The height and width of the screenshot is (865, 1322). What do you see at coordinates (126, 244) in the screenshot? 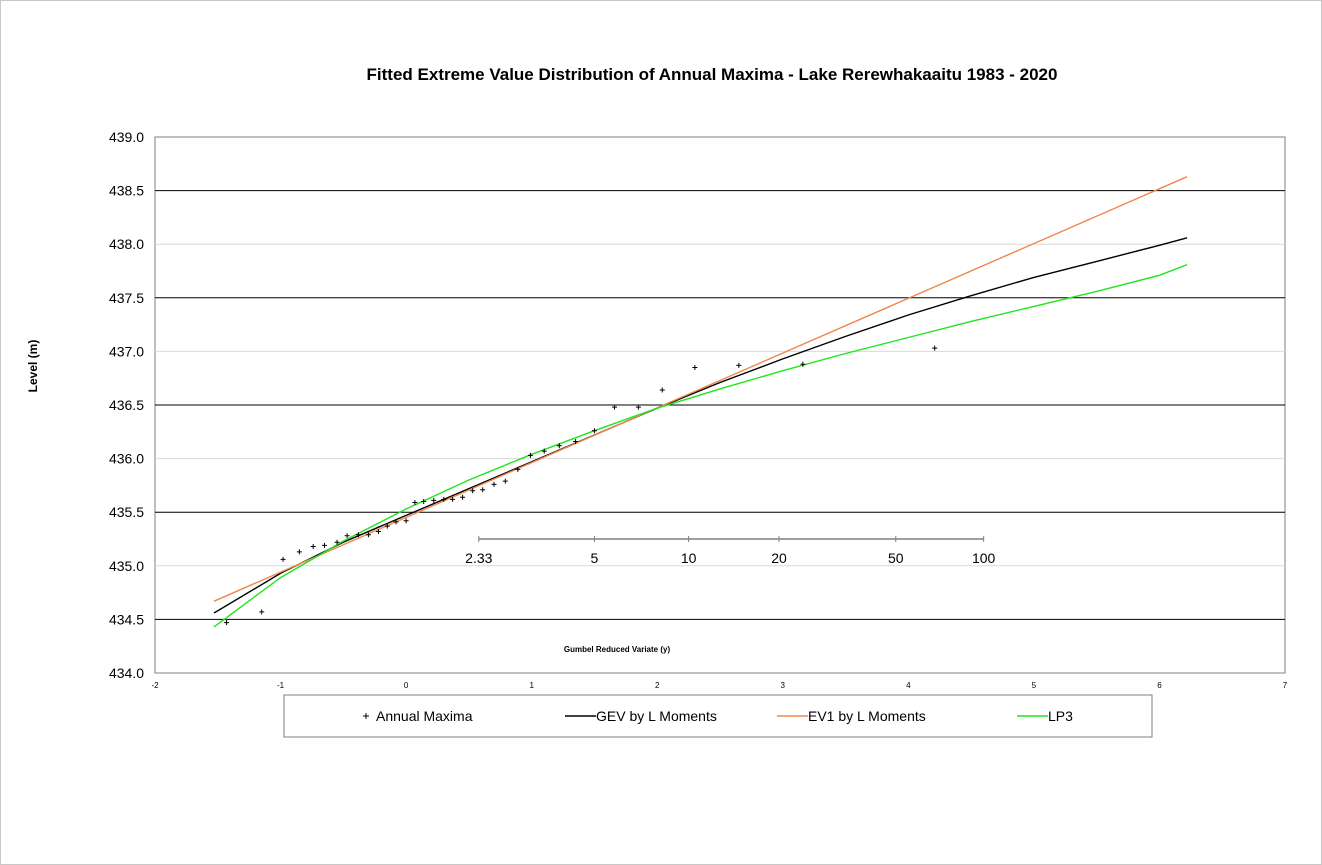
I see `y-tick-label: 438.0` at bounding box center [126, 244].